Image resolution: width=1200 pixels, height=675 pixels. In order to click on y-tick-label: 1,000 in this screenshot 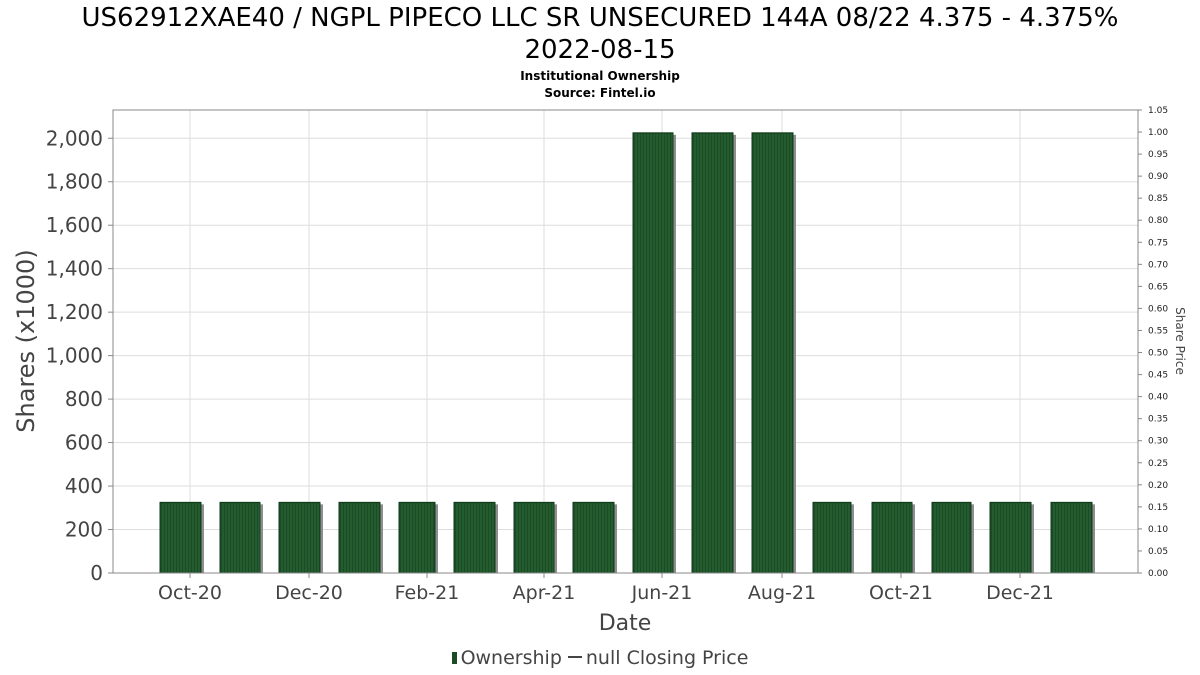, I will do `click(74, 356)`.